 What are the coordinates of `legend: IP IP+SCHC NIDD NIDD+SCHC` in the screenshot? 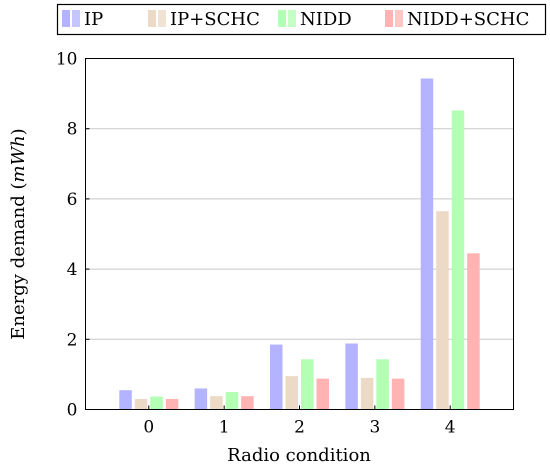 It's located at (301, 19).